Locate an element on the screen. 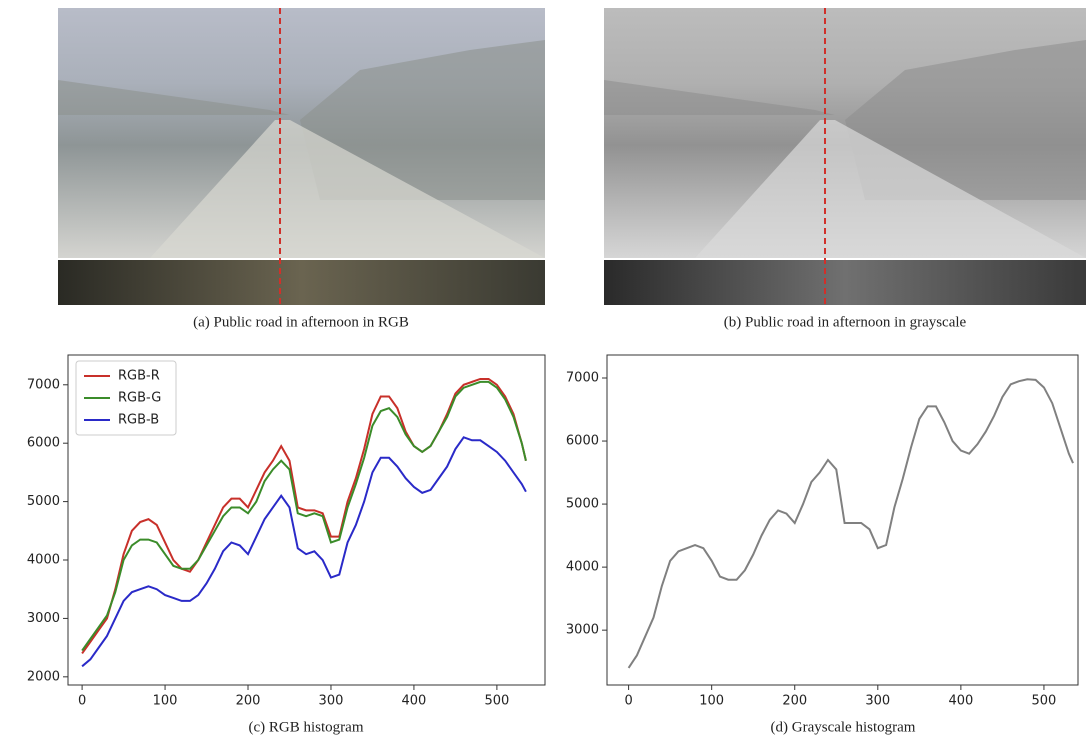  y-tick-label: 2000 is located at coordinates (43, 676).